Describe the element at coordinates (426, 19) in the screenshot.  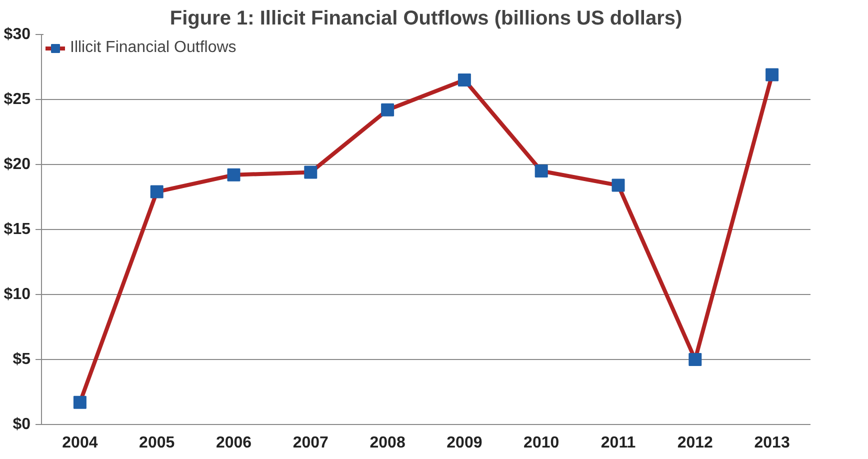
I see `chart-title: Figure 1: Illicit Financial Outflows (billions US dollars)` at that location.